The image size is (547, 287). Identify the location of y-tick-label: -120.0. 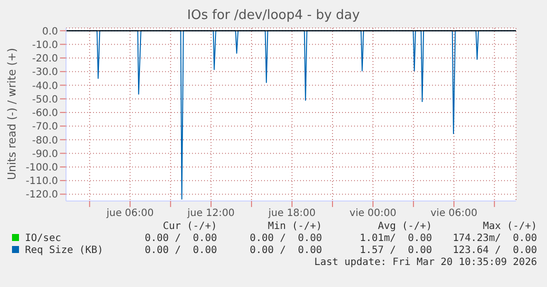
(42, 195).